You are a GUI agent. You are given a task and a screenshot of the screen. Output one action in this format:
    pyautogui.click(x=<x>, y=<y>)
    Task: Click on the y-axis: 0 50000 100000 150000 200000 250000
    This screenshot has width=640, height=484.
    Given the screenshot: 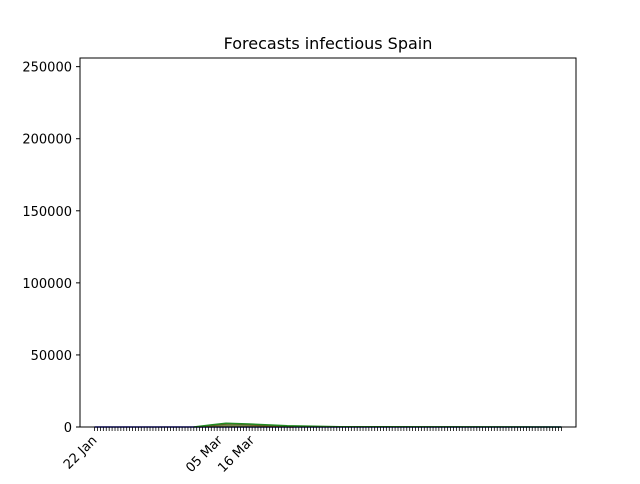 What is the action you would take?
    pyautogui.click(x=51, y=248)
    